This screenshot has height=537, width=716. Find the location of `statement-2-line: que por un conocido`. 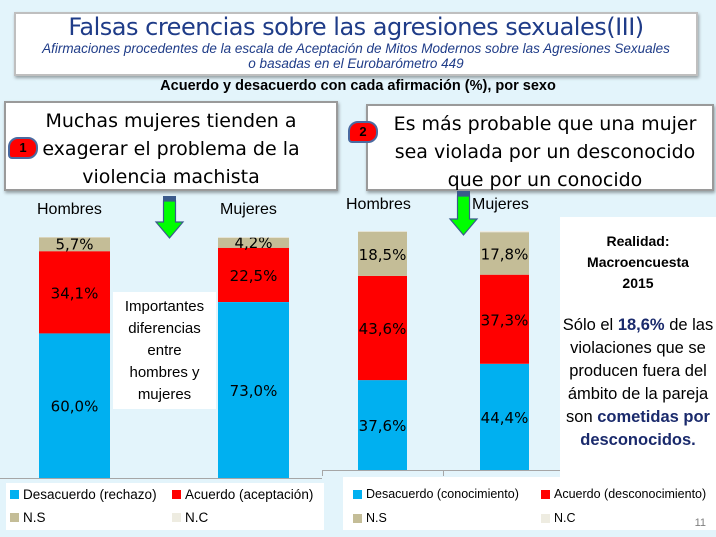

statement-2-line: que por un conocido is located at coordinates (545, 180).